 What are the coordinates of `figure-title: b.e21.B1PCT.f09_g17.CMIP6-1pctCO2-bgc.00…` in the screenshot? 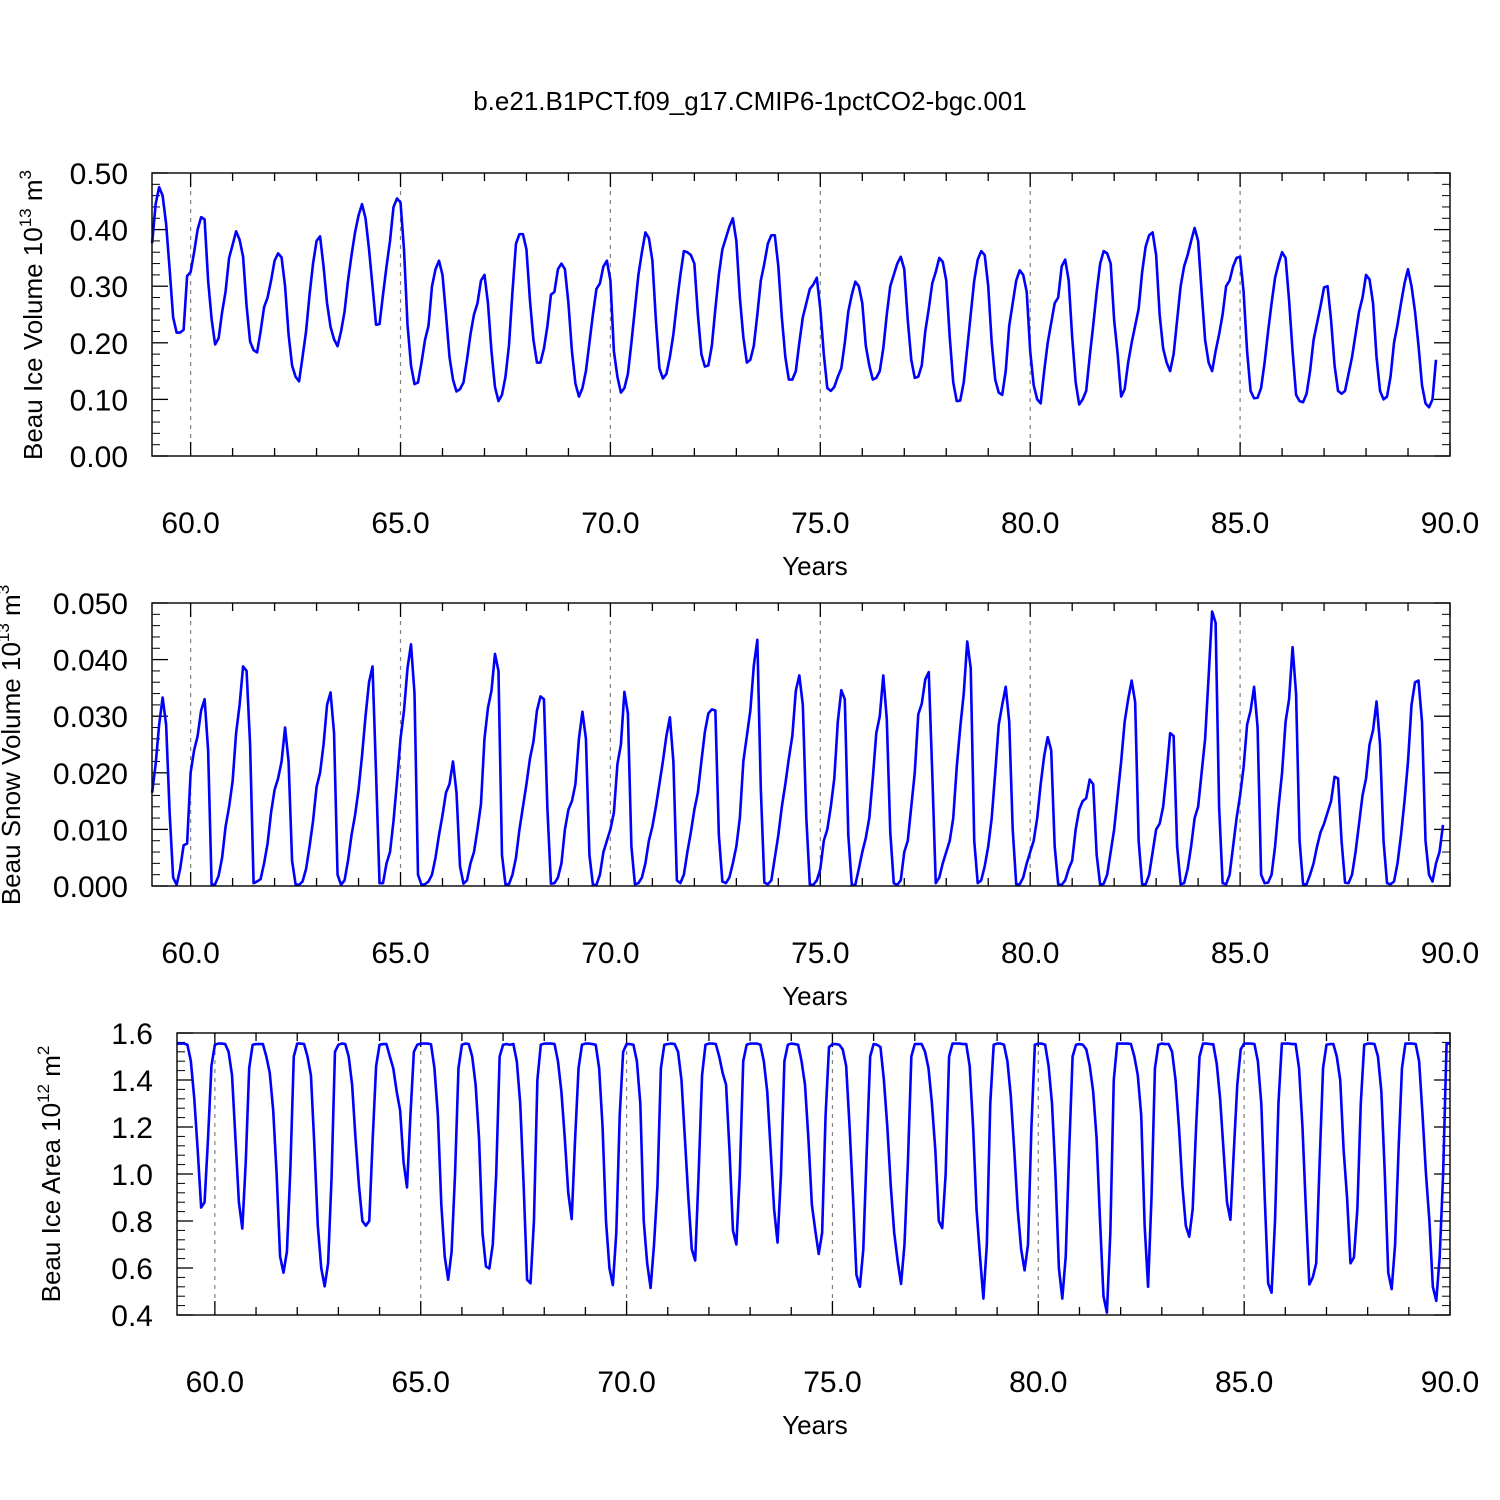 It's located at (750, 101).